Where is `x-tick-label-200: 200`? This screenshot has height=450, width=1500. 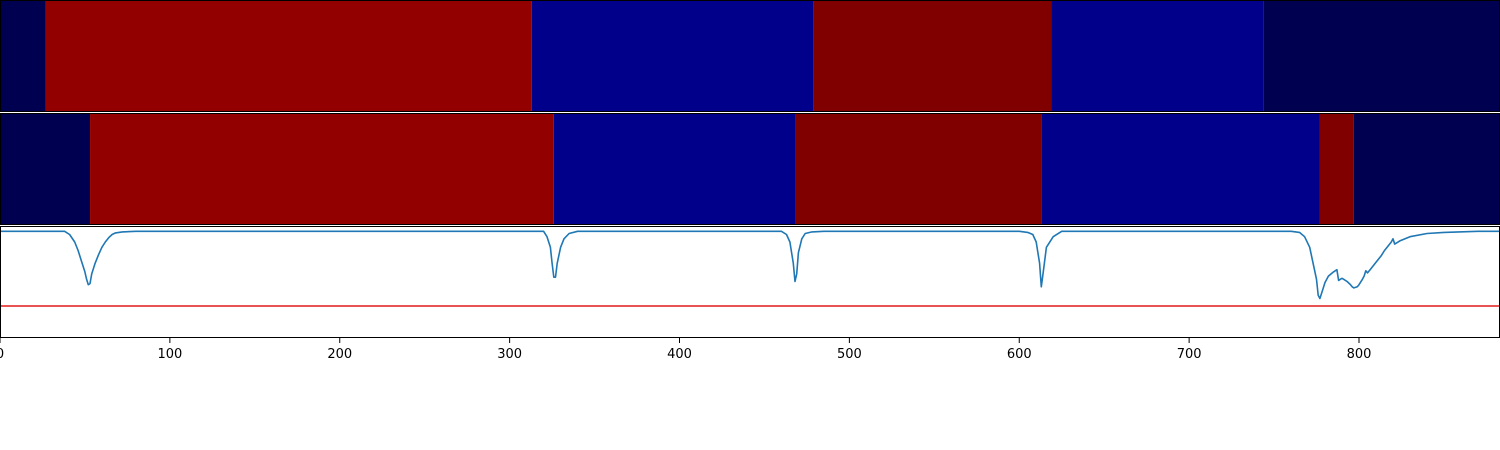 x-tick-label-200: 200 is located at coordinates (339, 354).